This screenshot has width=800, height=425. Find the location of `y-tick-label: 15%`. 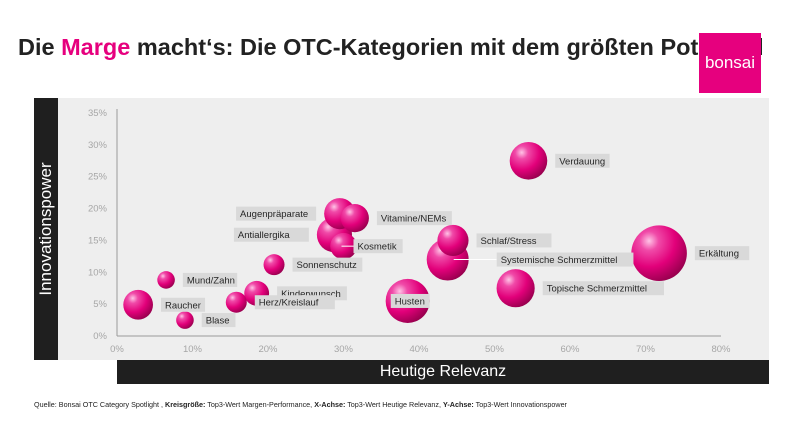

y-tick-label: 15% is located at coordinates (98, 240).